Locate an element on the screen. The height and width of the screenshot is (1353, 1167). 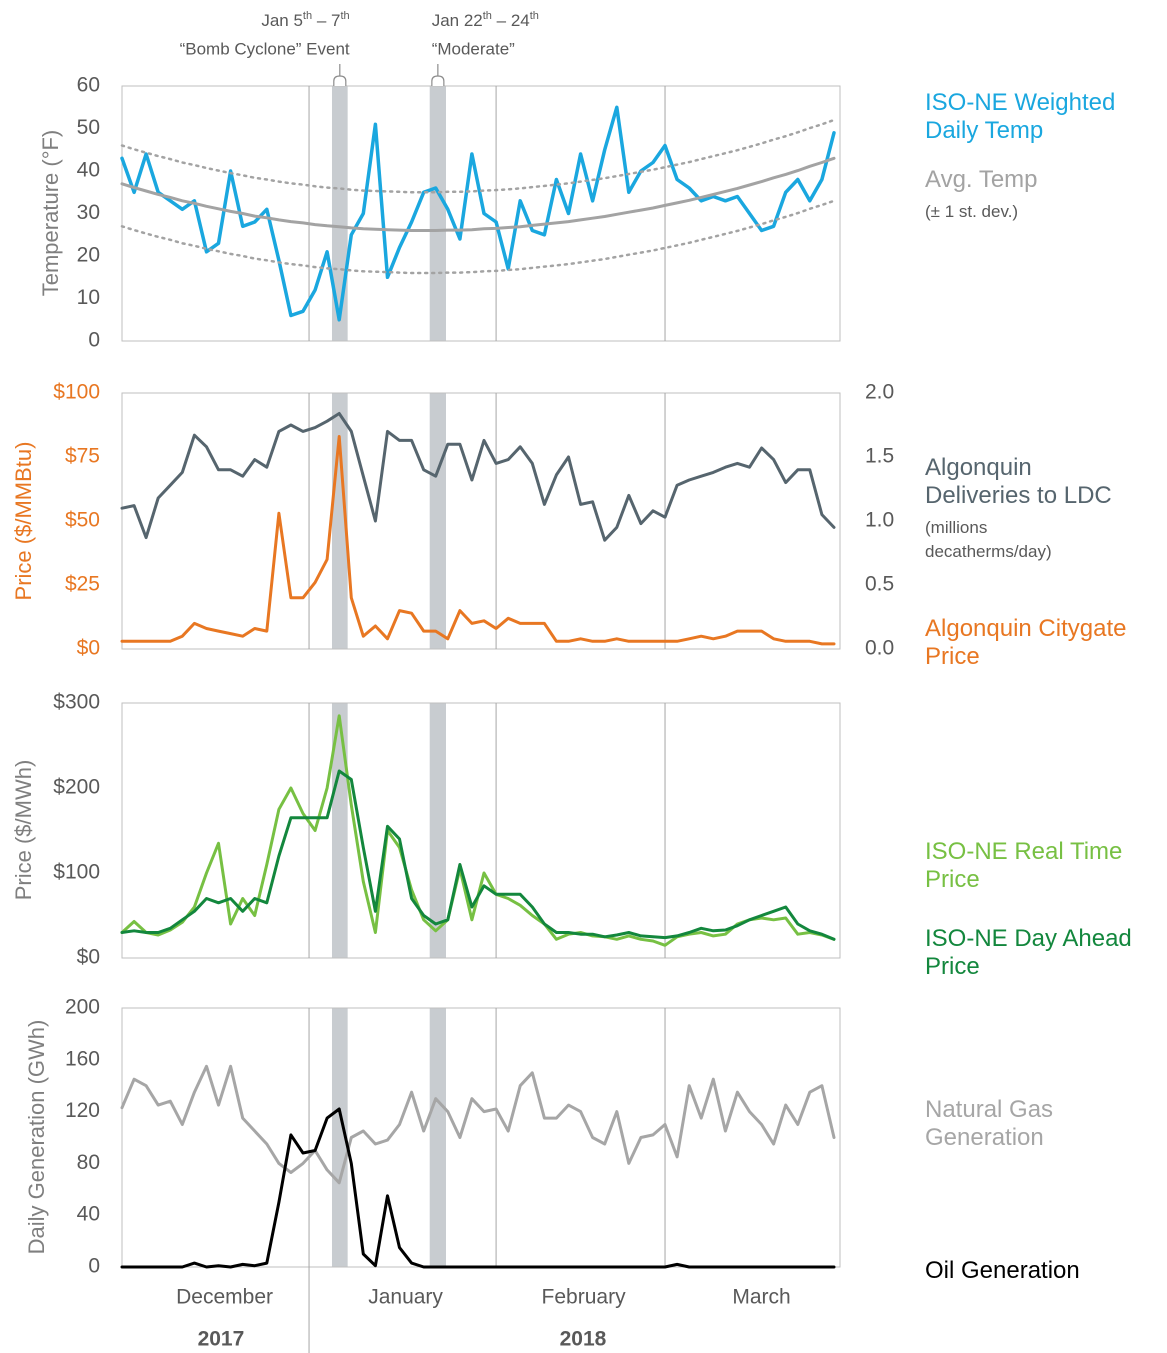
legend-entry: Algonquin Deliveries to LDC is located at coordinates (1018, 481).